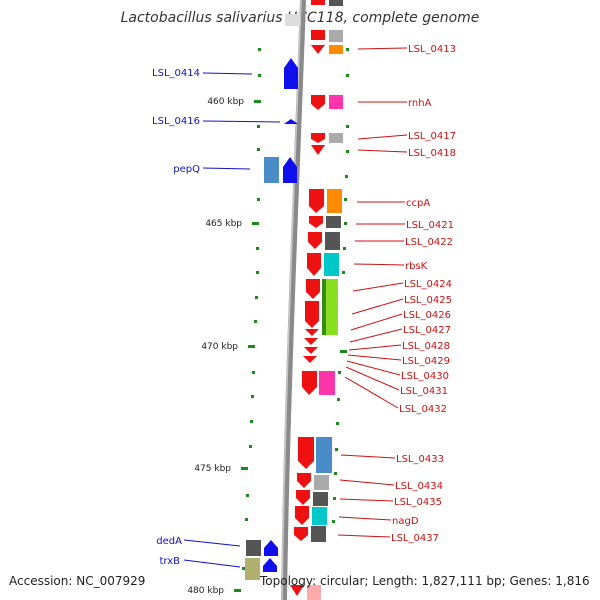 This screenshot has width=600, height=600. I want to click on right-cog-blocks, so click(325, 300).